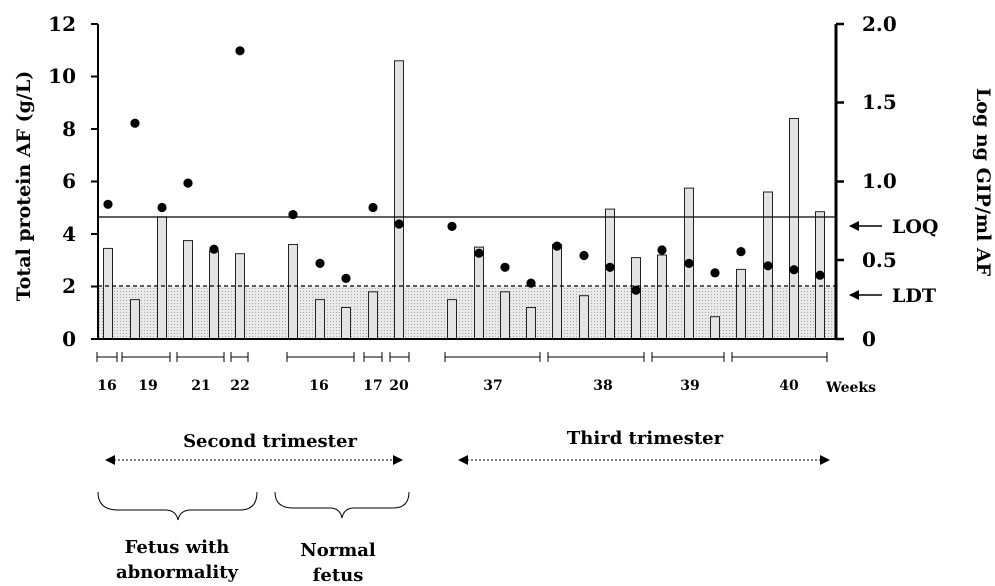 The image size is (995, 586). What do you see at coordinates (850, 388) in the screenshot?
I see `weeks-unit-label: Weeks` at bounding box center [850, 388].